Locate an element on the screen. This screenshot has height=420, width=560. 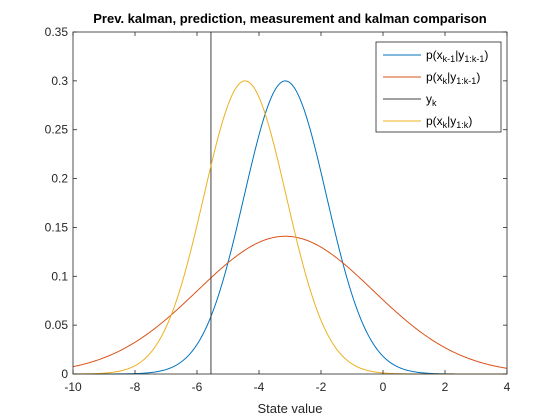
y-tick-label: 0.35 is located at coordinates (57, 32).